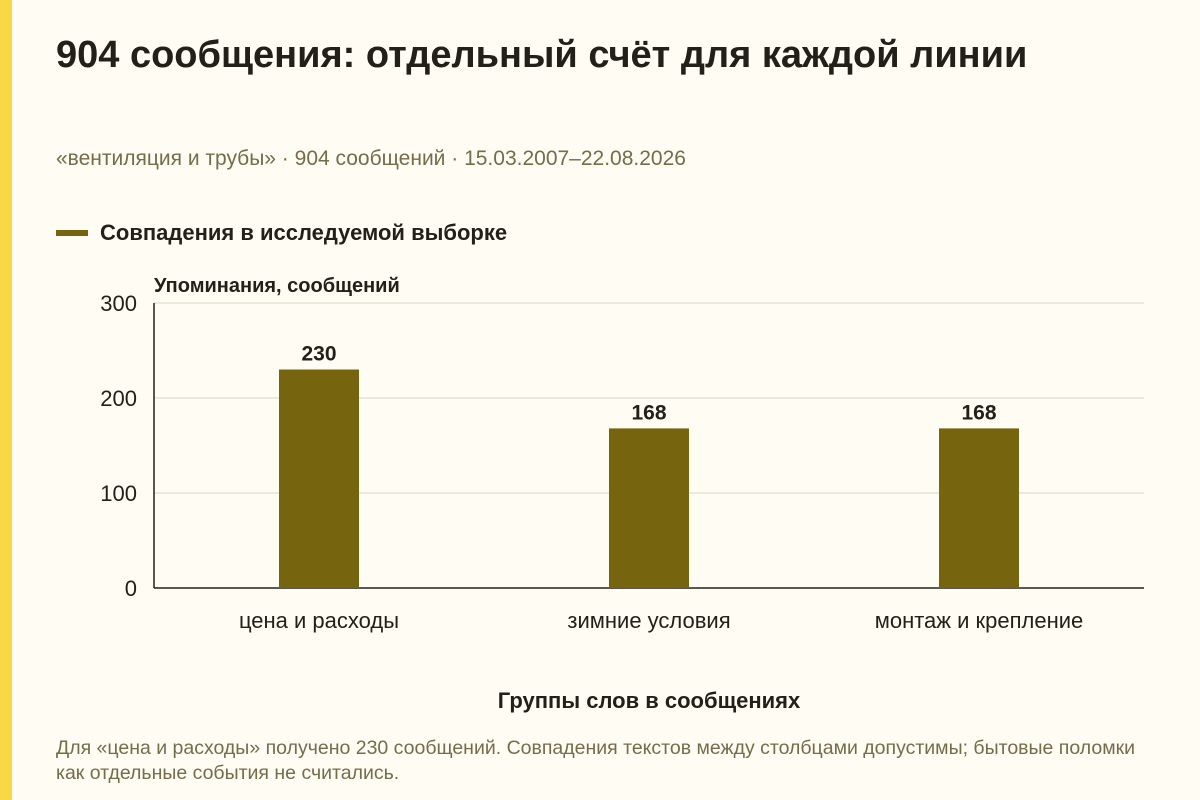 The image size is (1200, 800). I want to click on x-tick-label: монтаж и крепление, so click(979, 620).